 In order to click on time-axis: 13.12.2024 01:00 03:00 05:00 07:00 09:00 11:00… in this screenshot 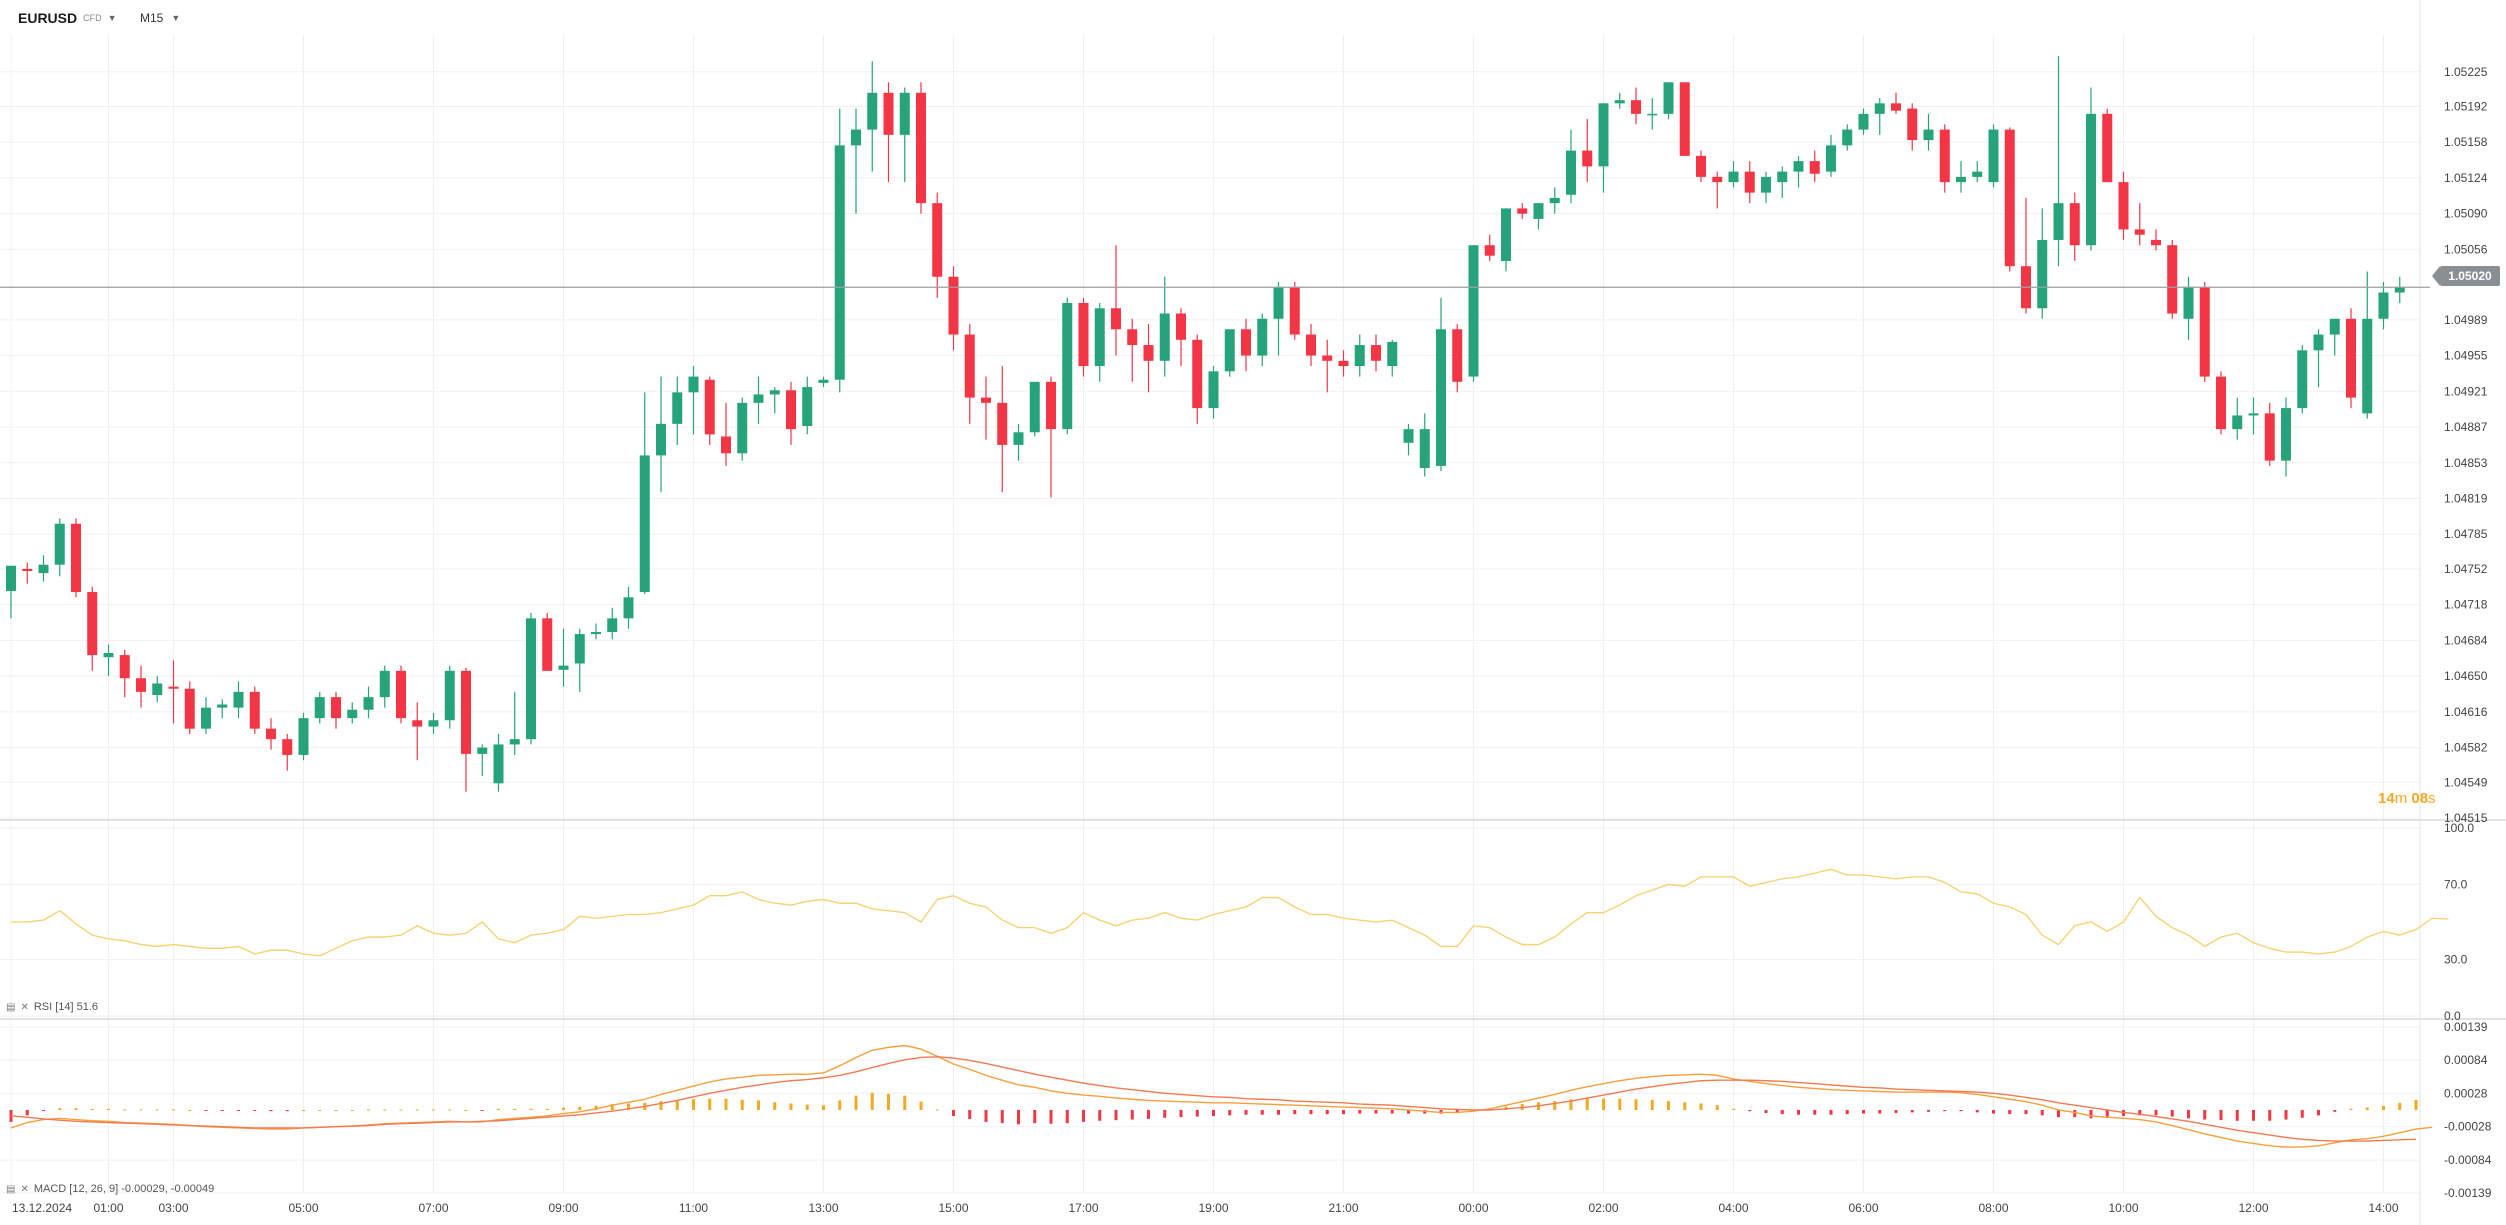, I will do `click(1205, 1208)`.